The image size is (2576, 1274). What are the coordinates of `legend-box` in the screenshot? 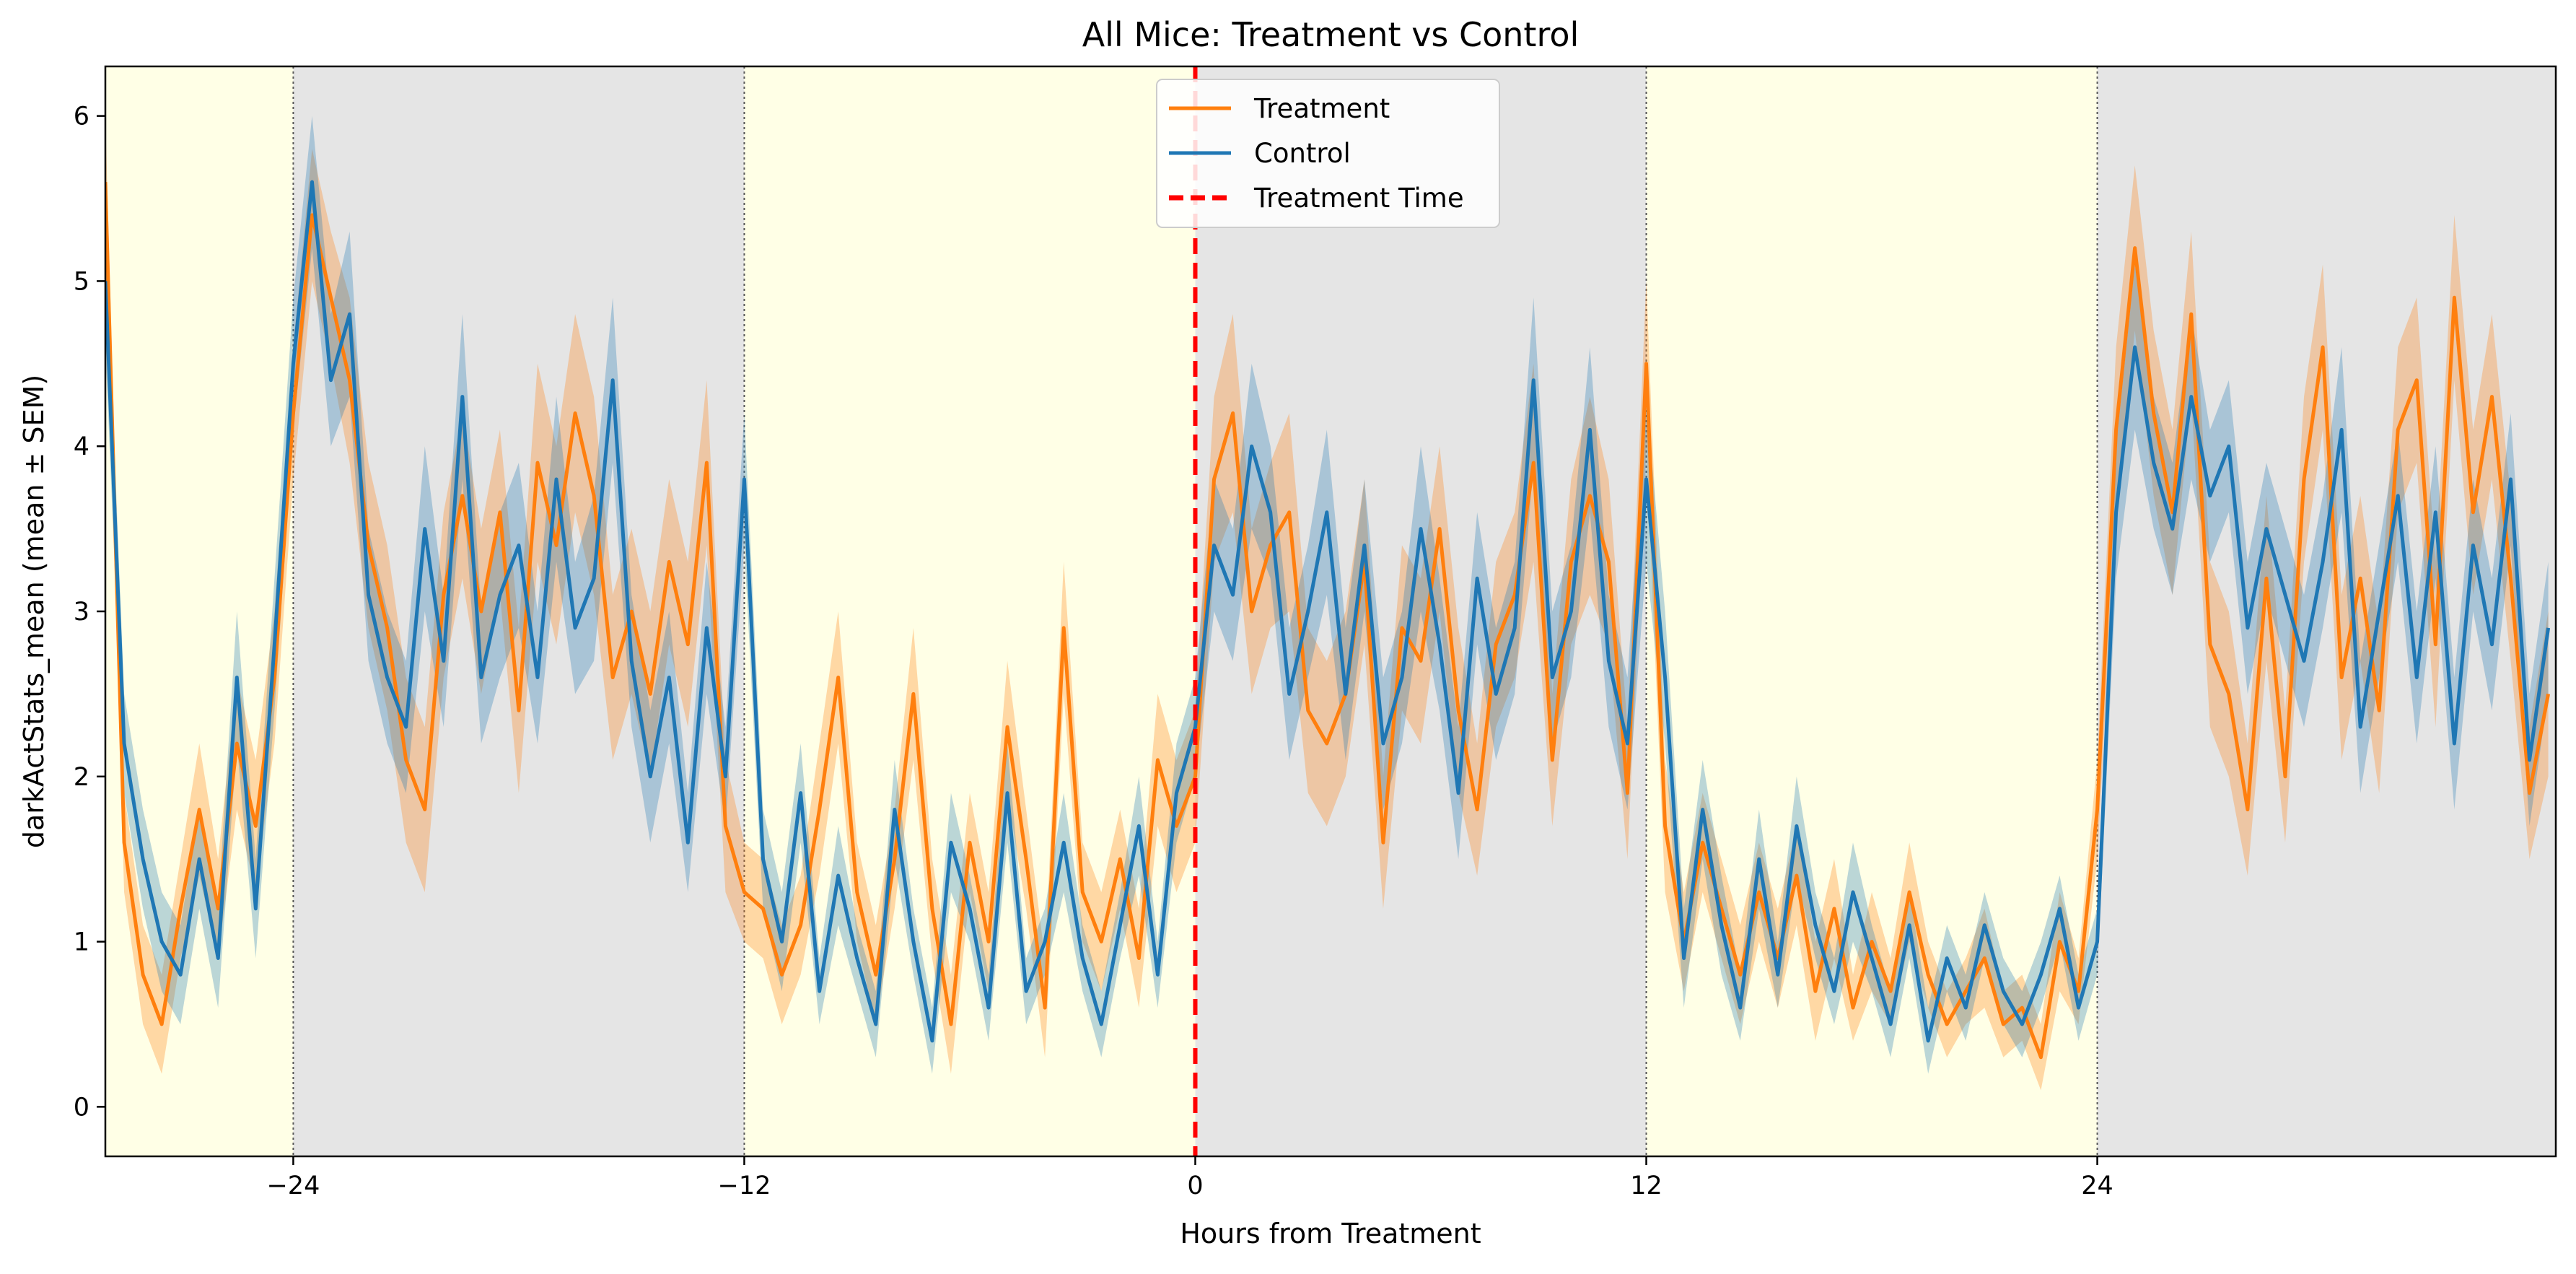 It's located at (1328, 153).